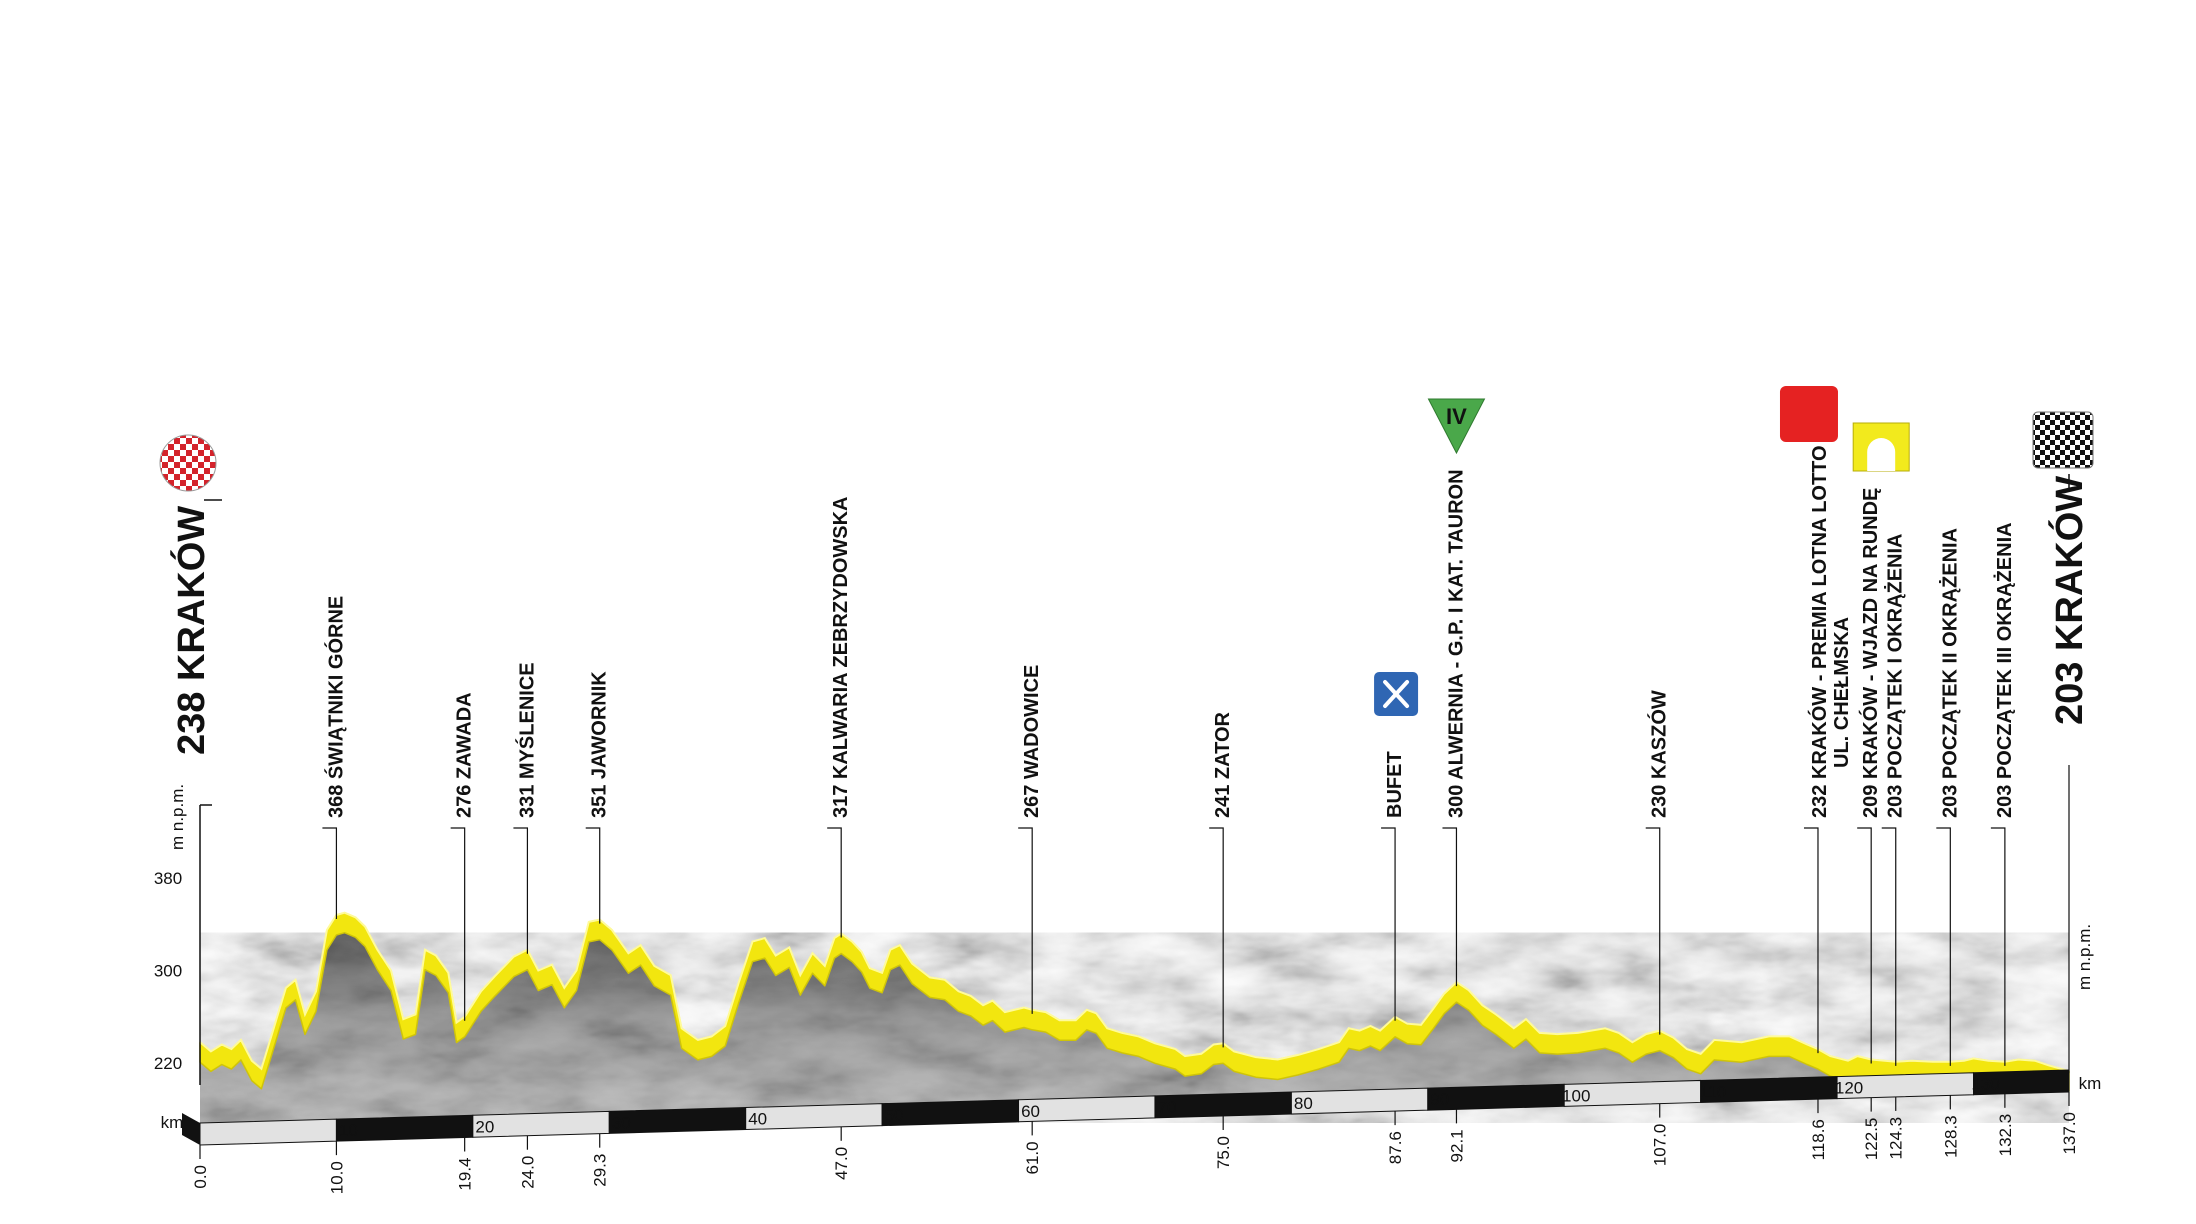 This screenshot has width=2196, height=1224. What do you see at coordinates (757, 1119) in the screenshot?
I see `distance-tick-label: 40` at bounding box center [757, 1119].